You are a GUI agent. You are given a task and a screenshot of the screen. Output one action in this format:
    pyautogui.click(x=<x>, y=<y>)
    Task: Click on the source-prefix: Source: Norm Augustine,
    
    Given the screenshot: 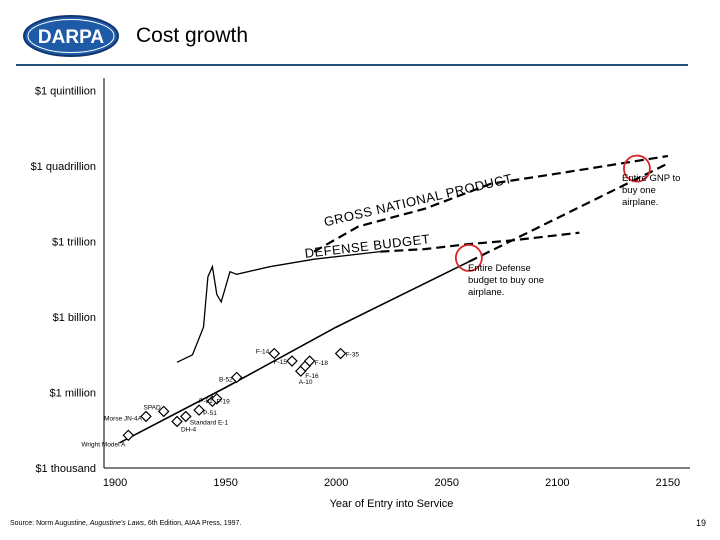 What is the action you would take?
    pyautogui.click(x=50, y=523)
    